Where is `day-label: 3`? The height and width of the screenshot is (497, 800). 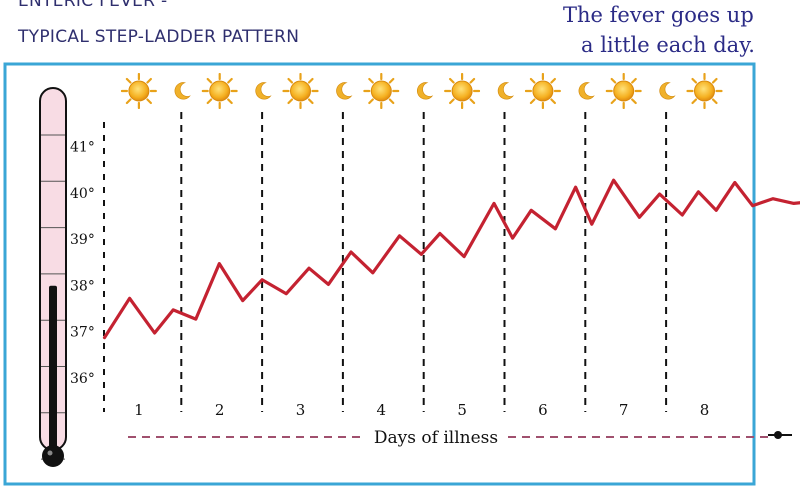 day-label: 3 is located at coordinates (301, 410).